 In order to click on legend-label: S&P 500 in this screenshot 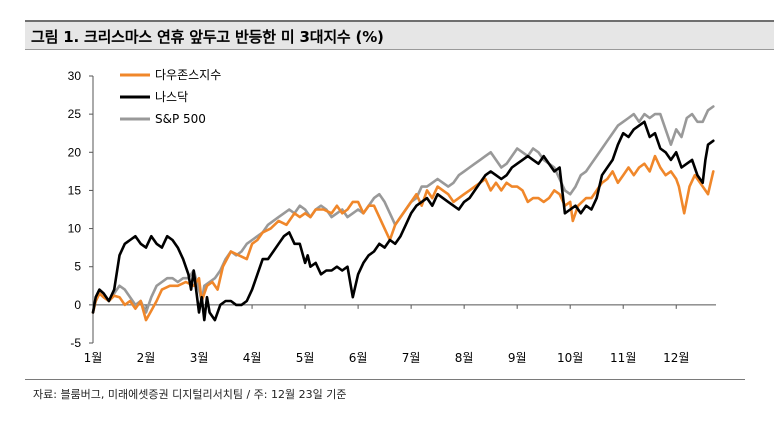, I will do `click(180, 119)`.